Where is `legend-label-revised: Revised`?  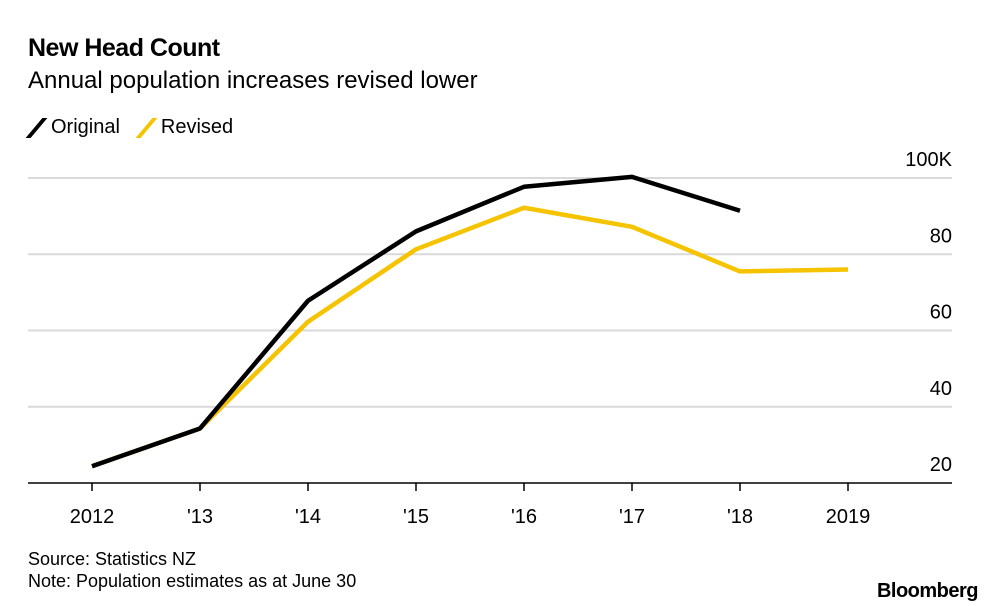
legend-label-revised: Revised is located at coordinates (197, 127).